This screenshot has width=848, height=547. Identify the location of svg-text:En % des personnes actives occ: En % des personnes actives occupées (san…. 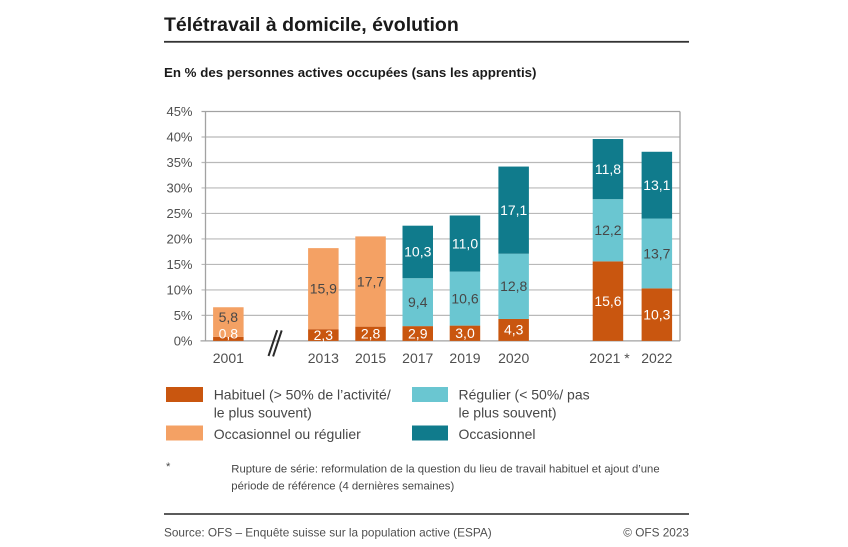
(350, 72).